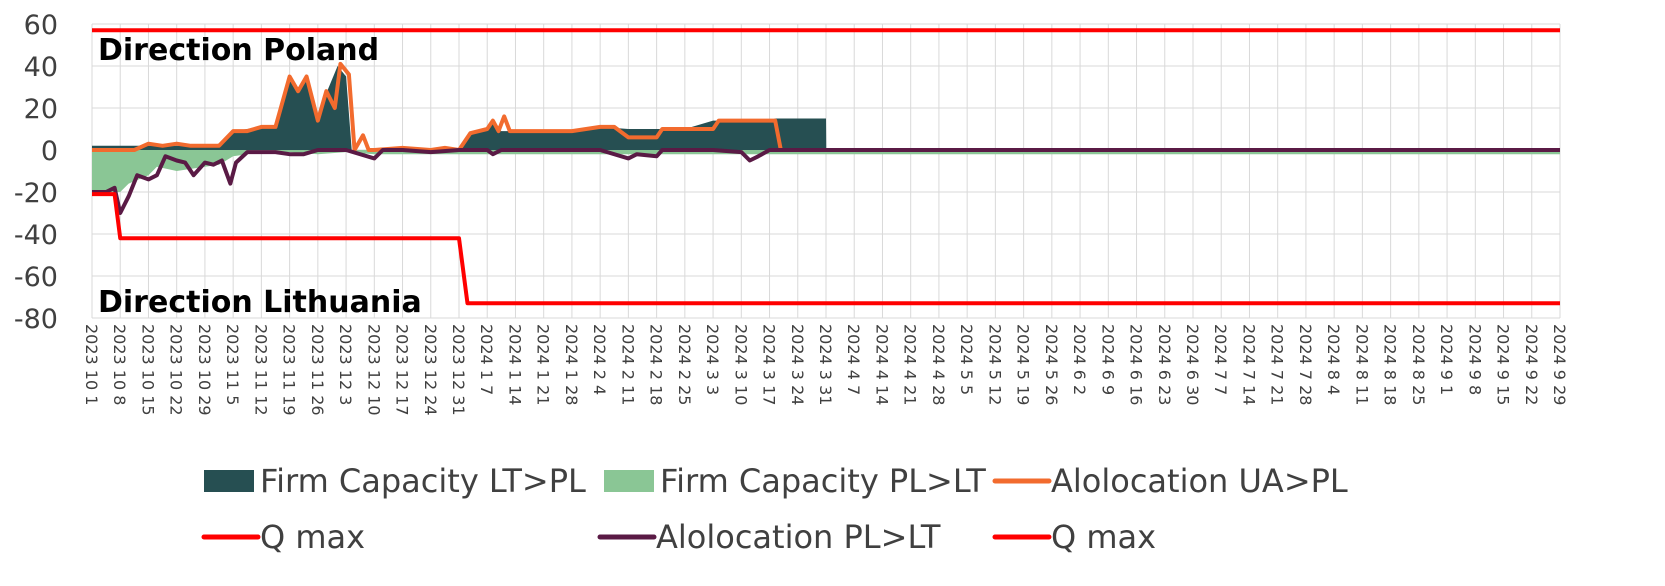 The height and width of the screenshot is (586, 1665). What do you see at coordinates (1248, 364) in the screenshot?
I see `x-tick-label: 2024 7 14` at bounding box center [1248, 364].